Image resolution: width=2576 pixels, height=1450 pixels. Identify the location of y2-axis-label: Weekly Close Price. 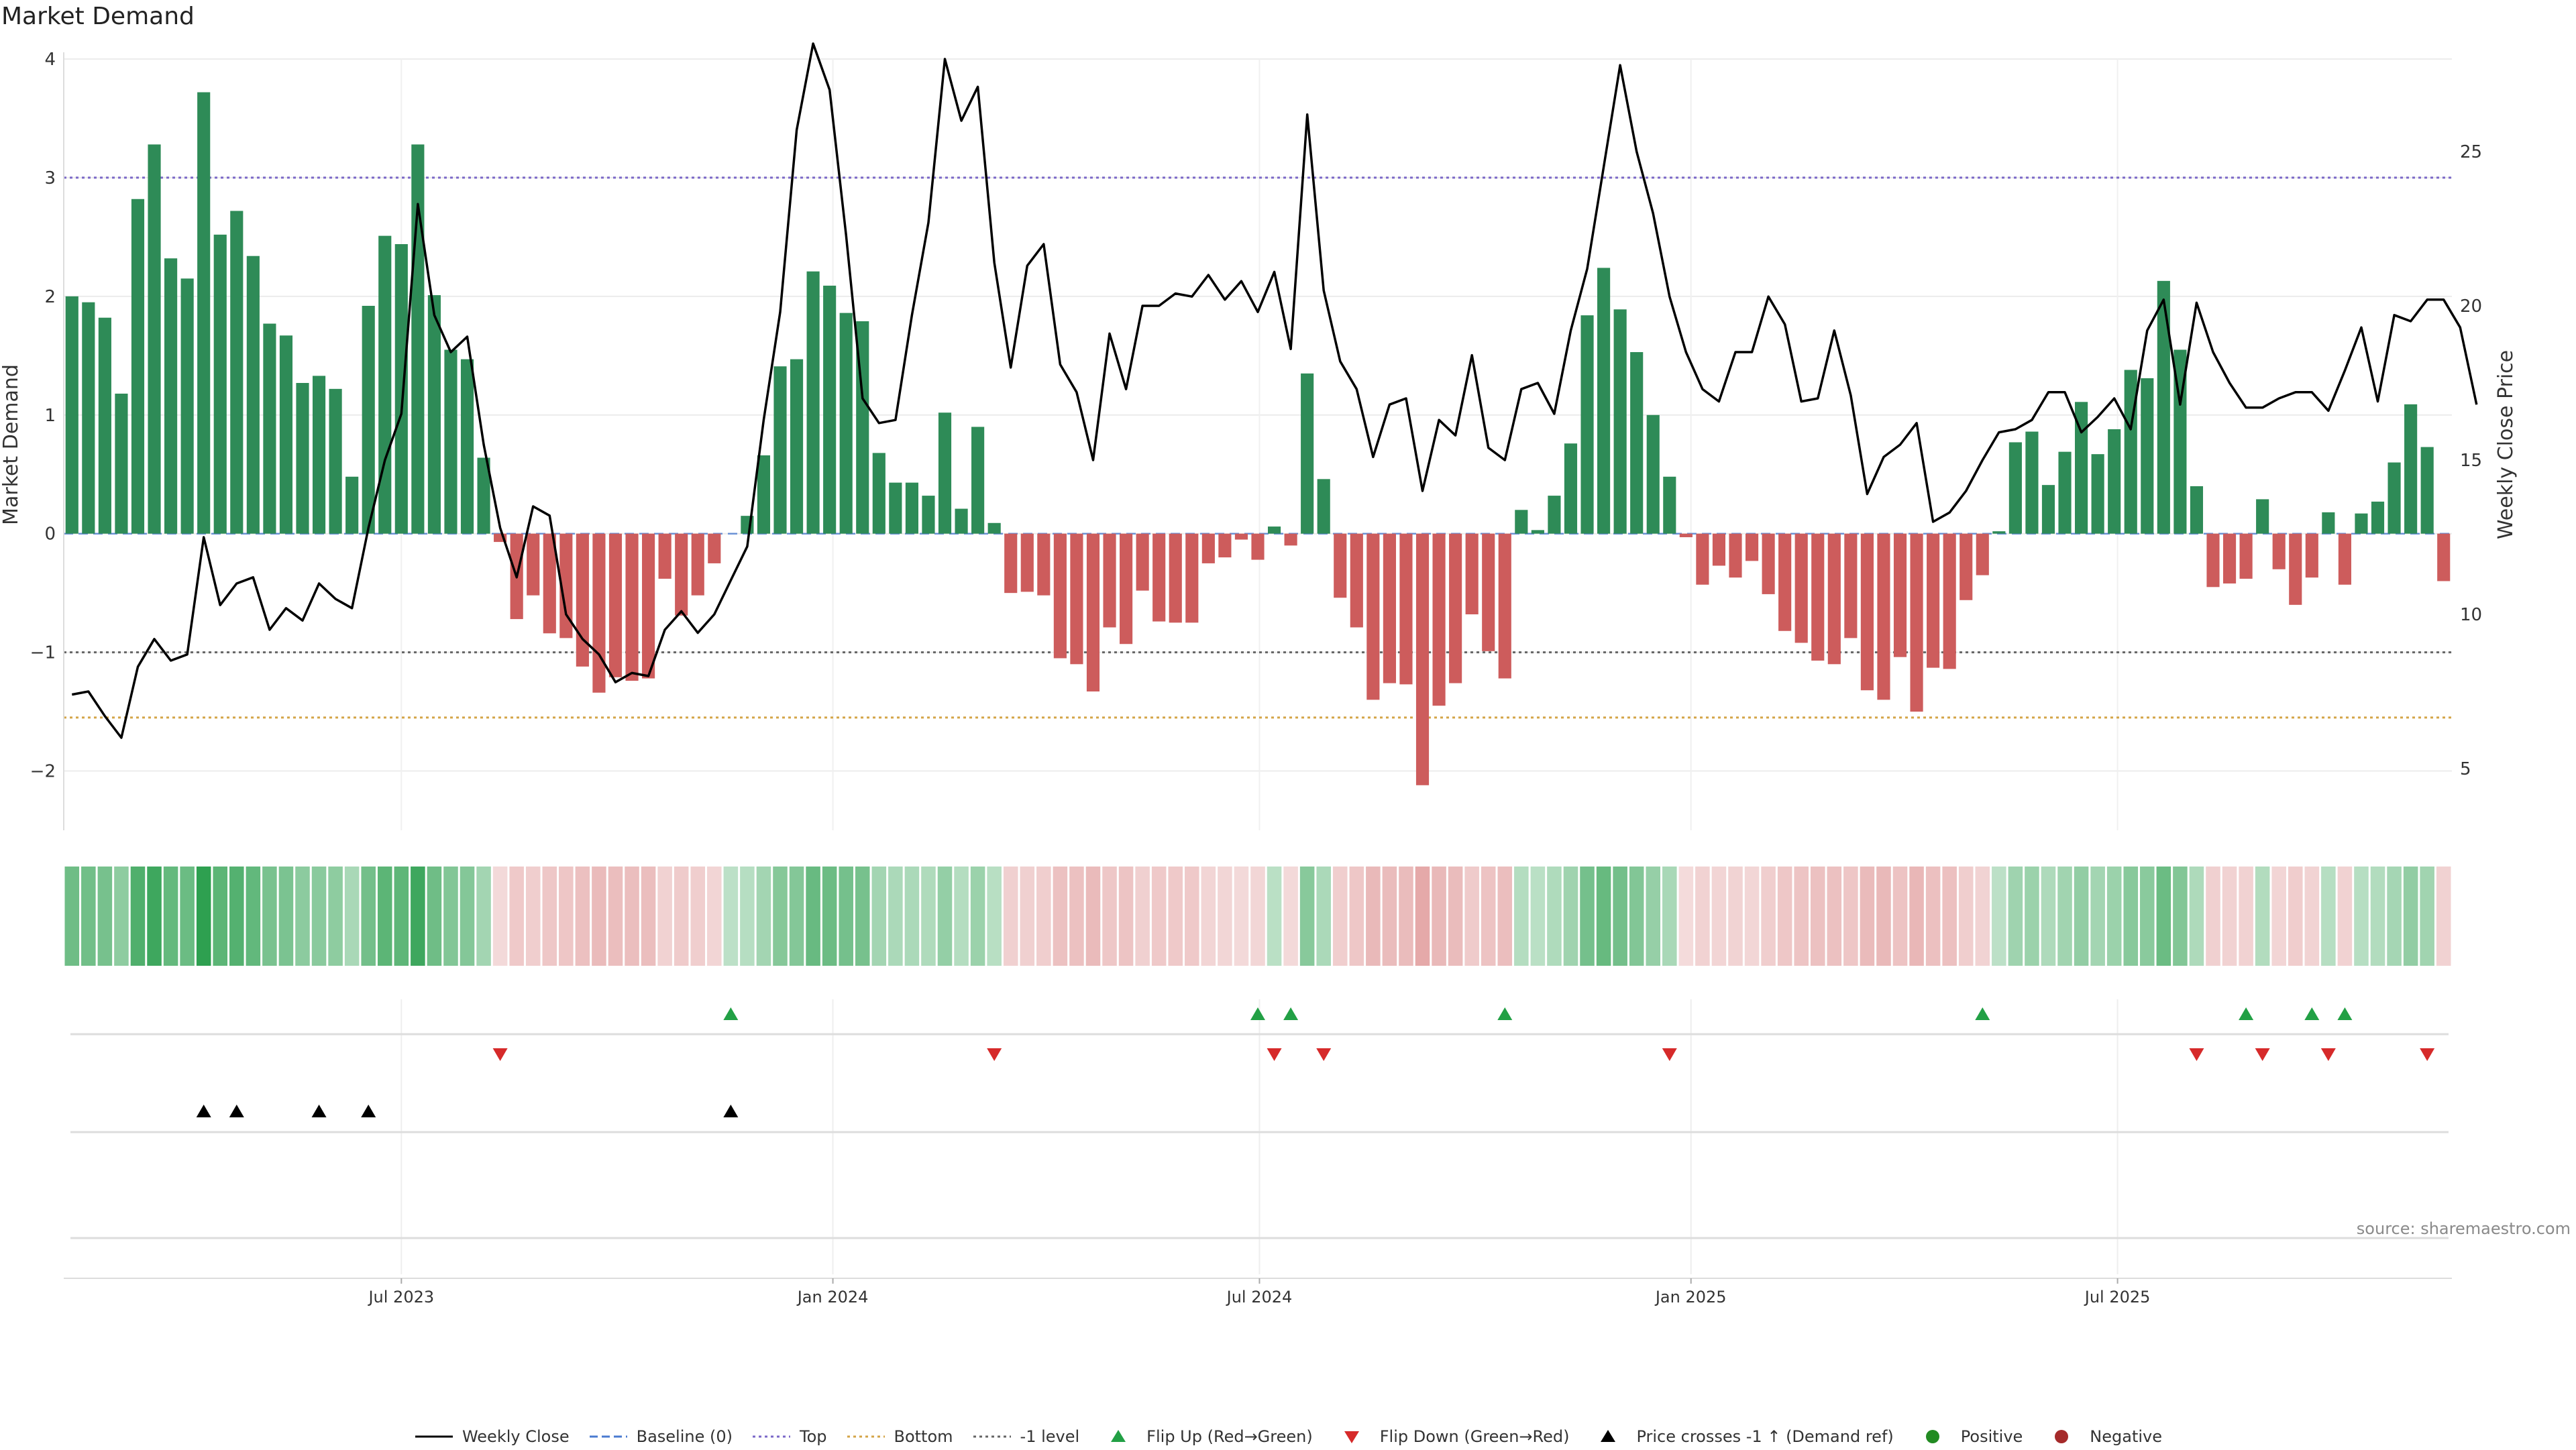
(2506, 444).